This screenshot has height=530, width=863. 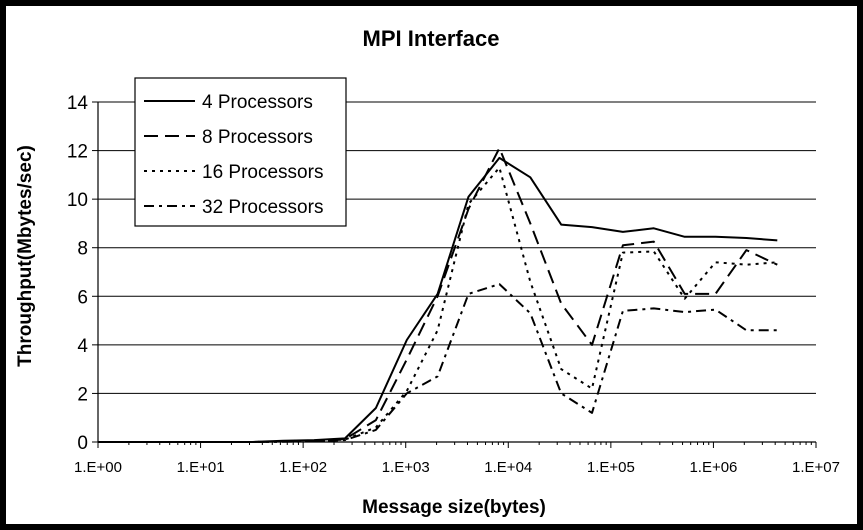 I want to click on legend-label: 8 Processors, so click(x=257, y=137).